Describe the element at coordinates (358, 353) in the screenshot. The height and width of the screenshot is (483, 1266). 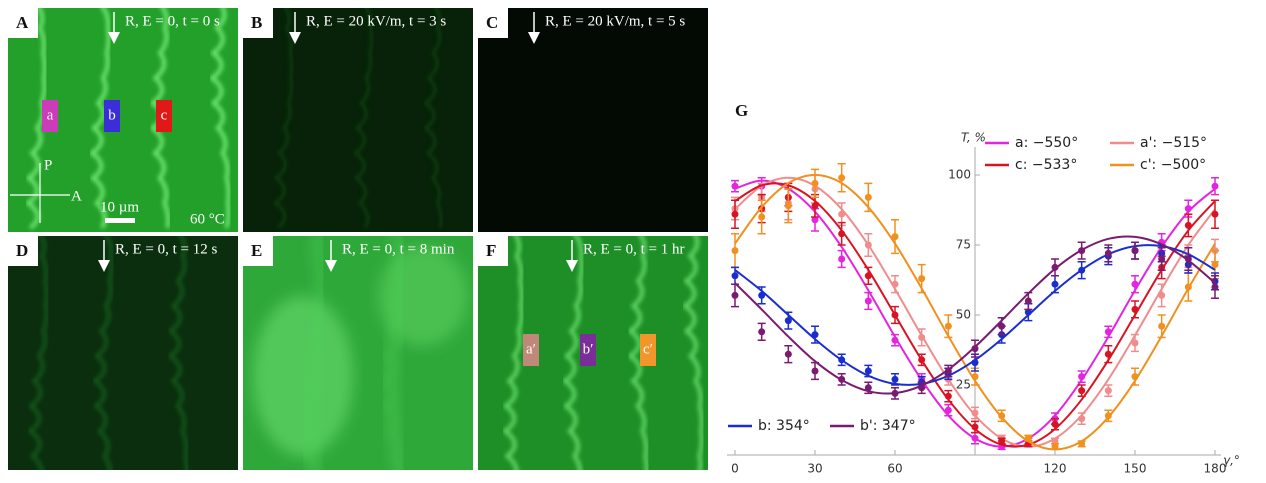
I see `micrograph-panel: E R, E = 0, t = 8 min` at that location.